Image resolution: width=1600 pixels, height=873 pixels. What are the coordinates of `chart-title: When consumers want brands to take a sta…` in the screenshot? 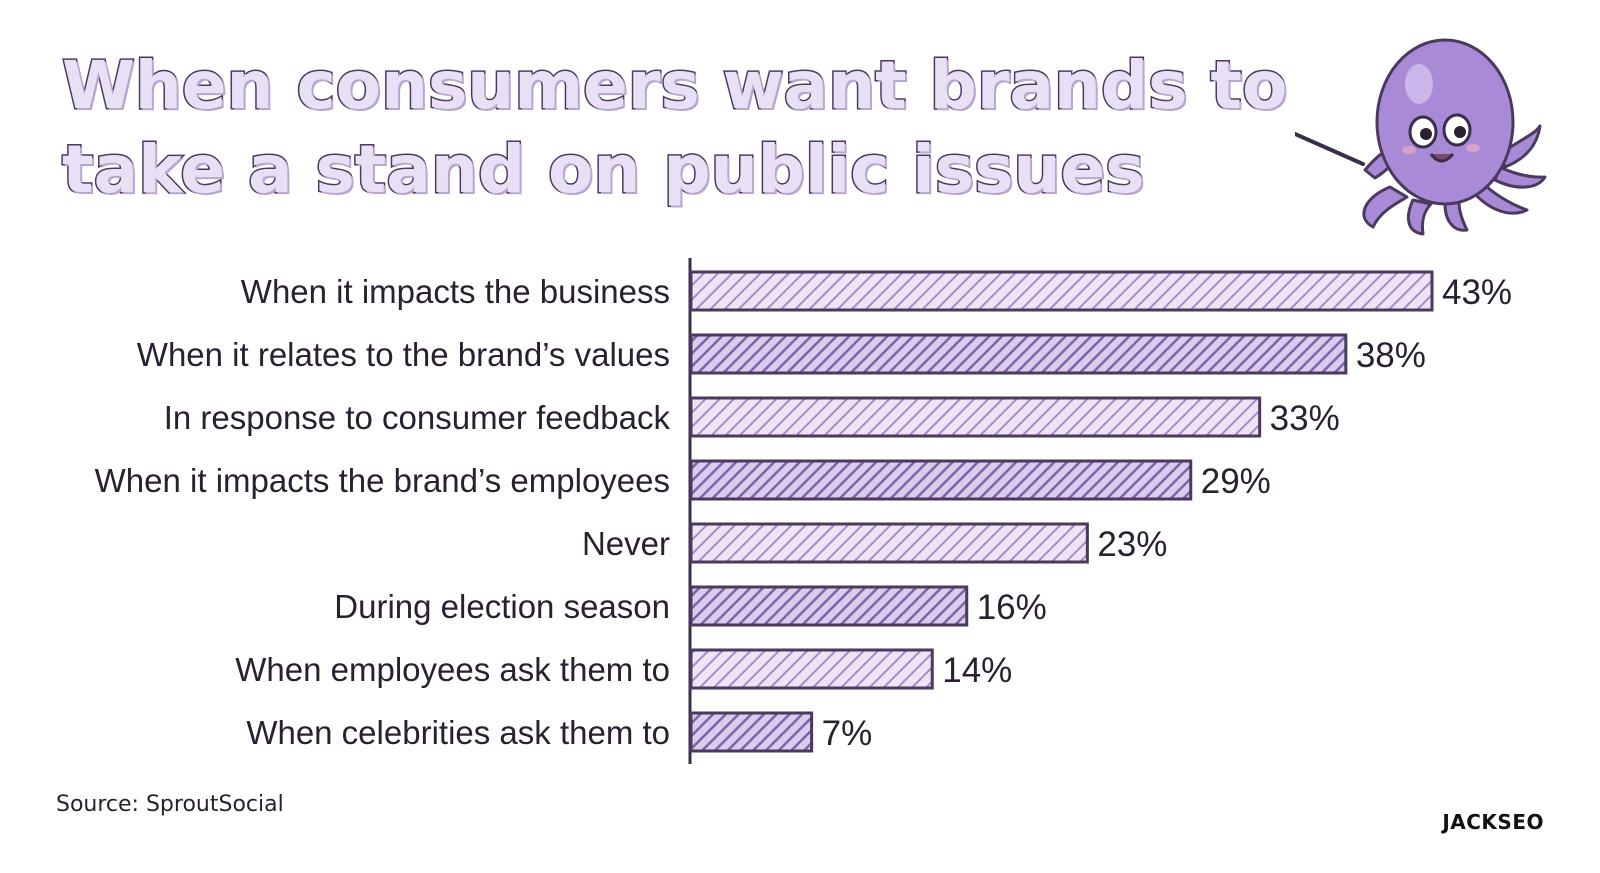 It's located at (674, 128).